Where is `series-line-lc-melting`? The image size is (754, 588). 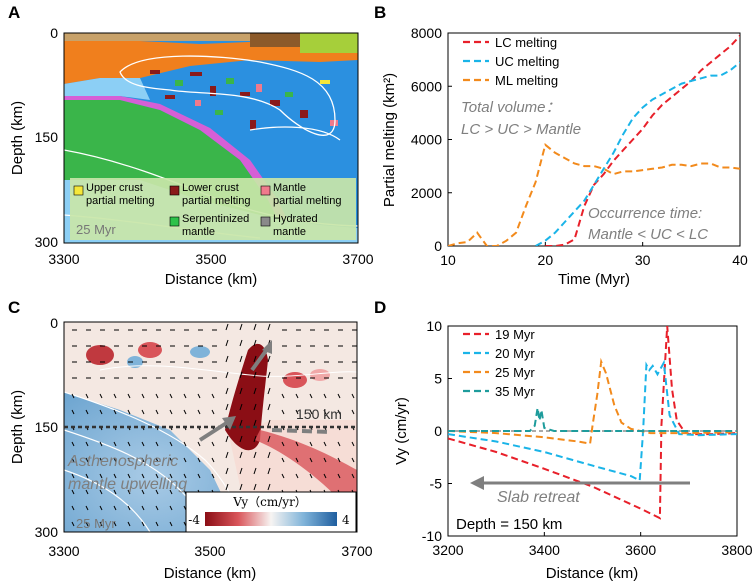
series-line-lc-melting is located at coordinates (642, 140).